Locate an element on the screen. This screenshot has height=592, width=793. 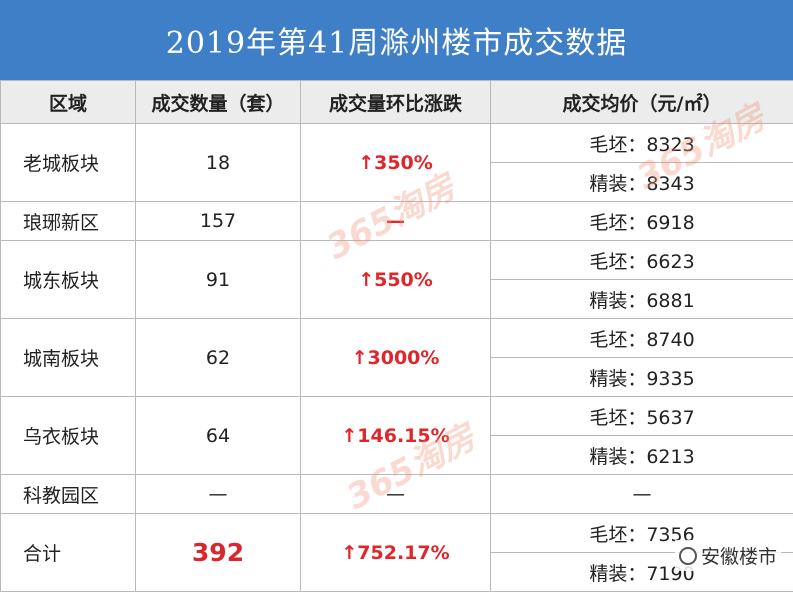
price-cell: 毛坯：5637 is located at coordinates (642, 416).